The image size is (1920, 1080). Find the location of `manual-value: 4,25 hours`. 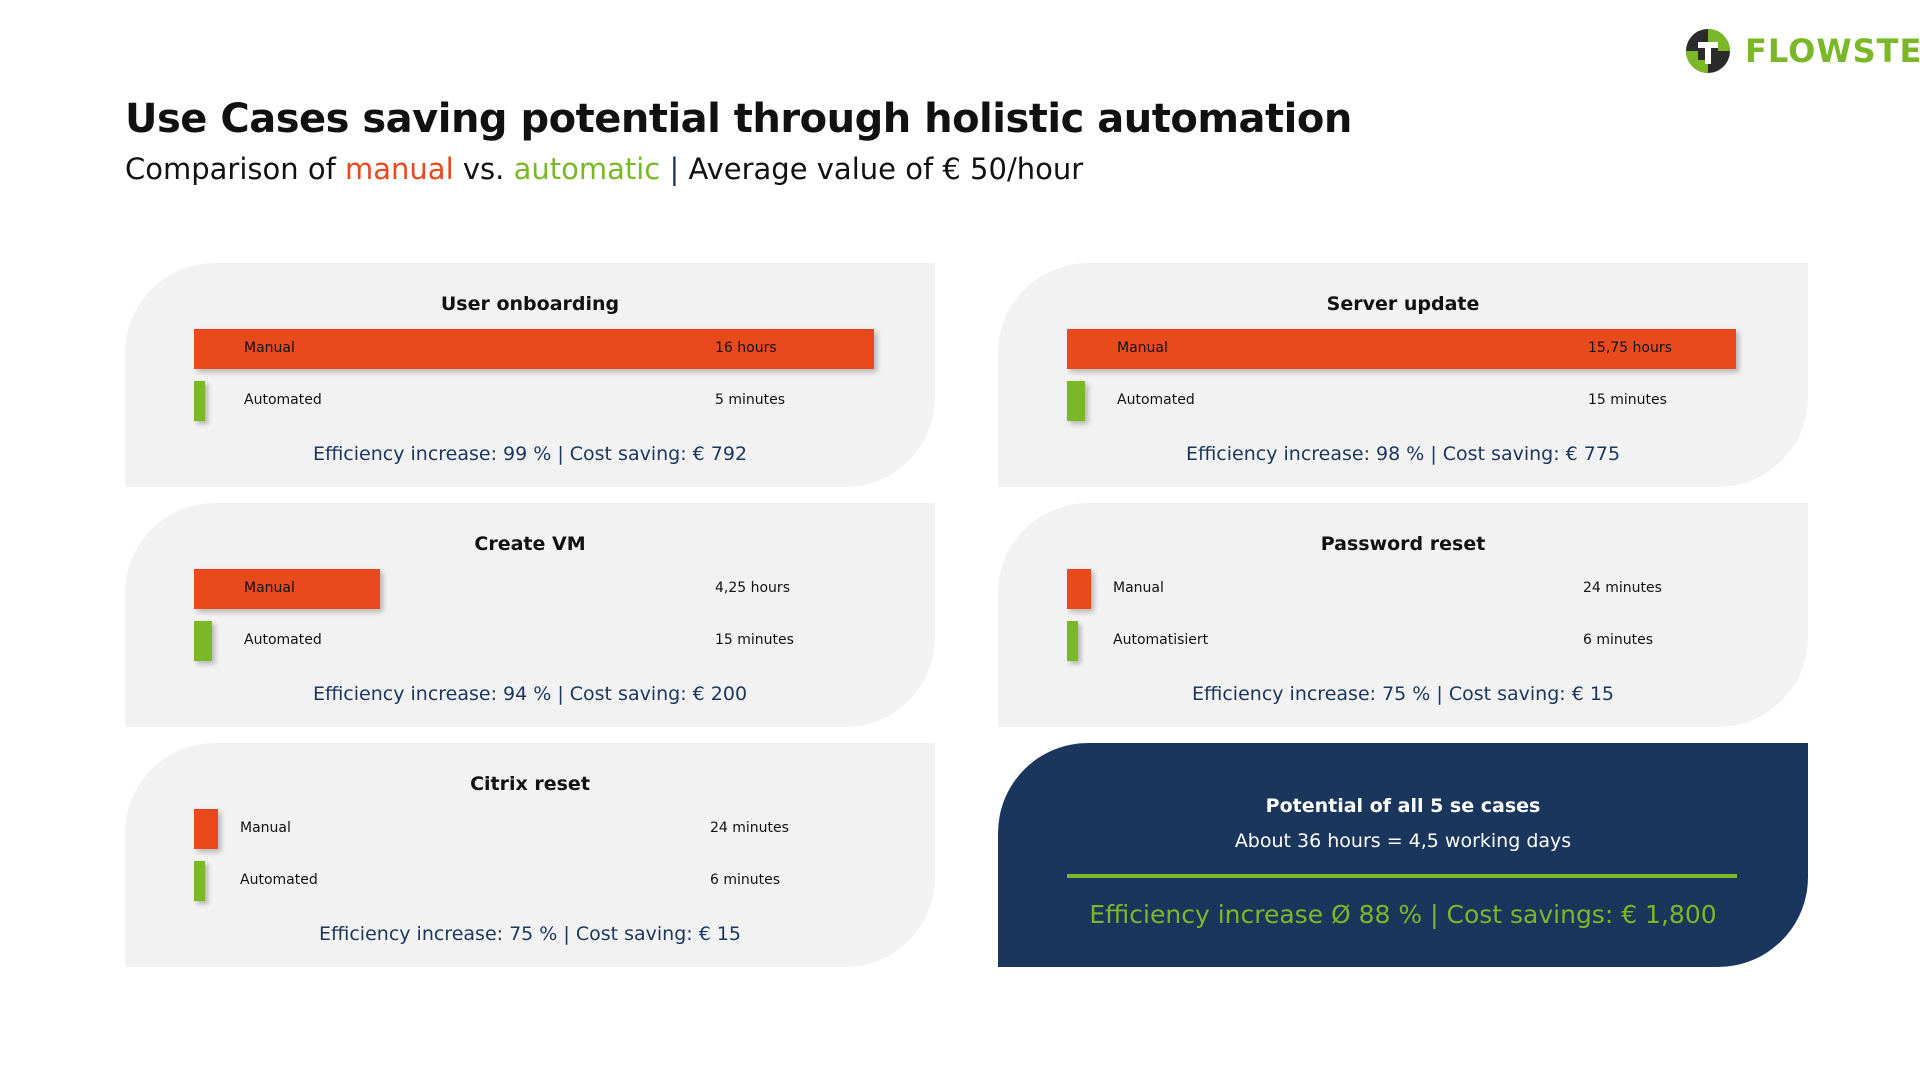

manual-value: 4,25 hours is located at coordinates (752, 588).